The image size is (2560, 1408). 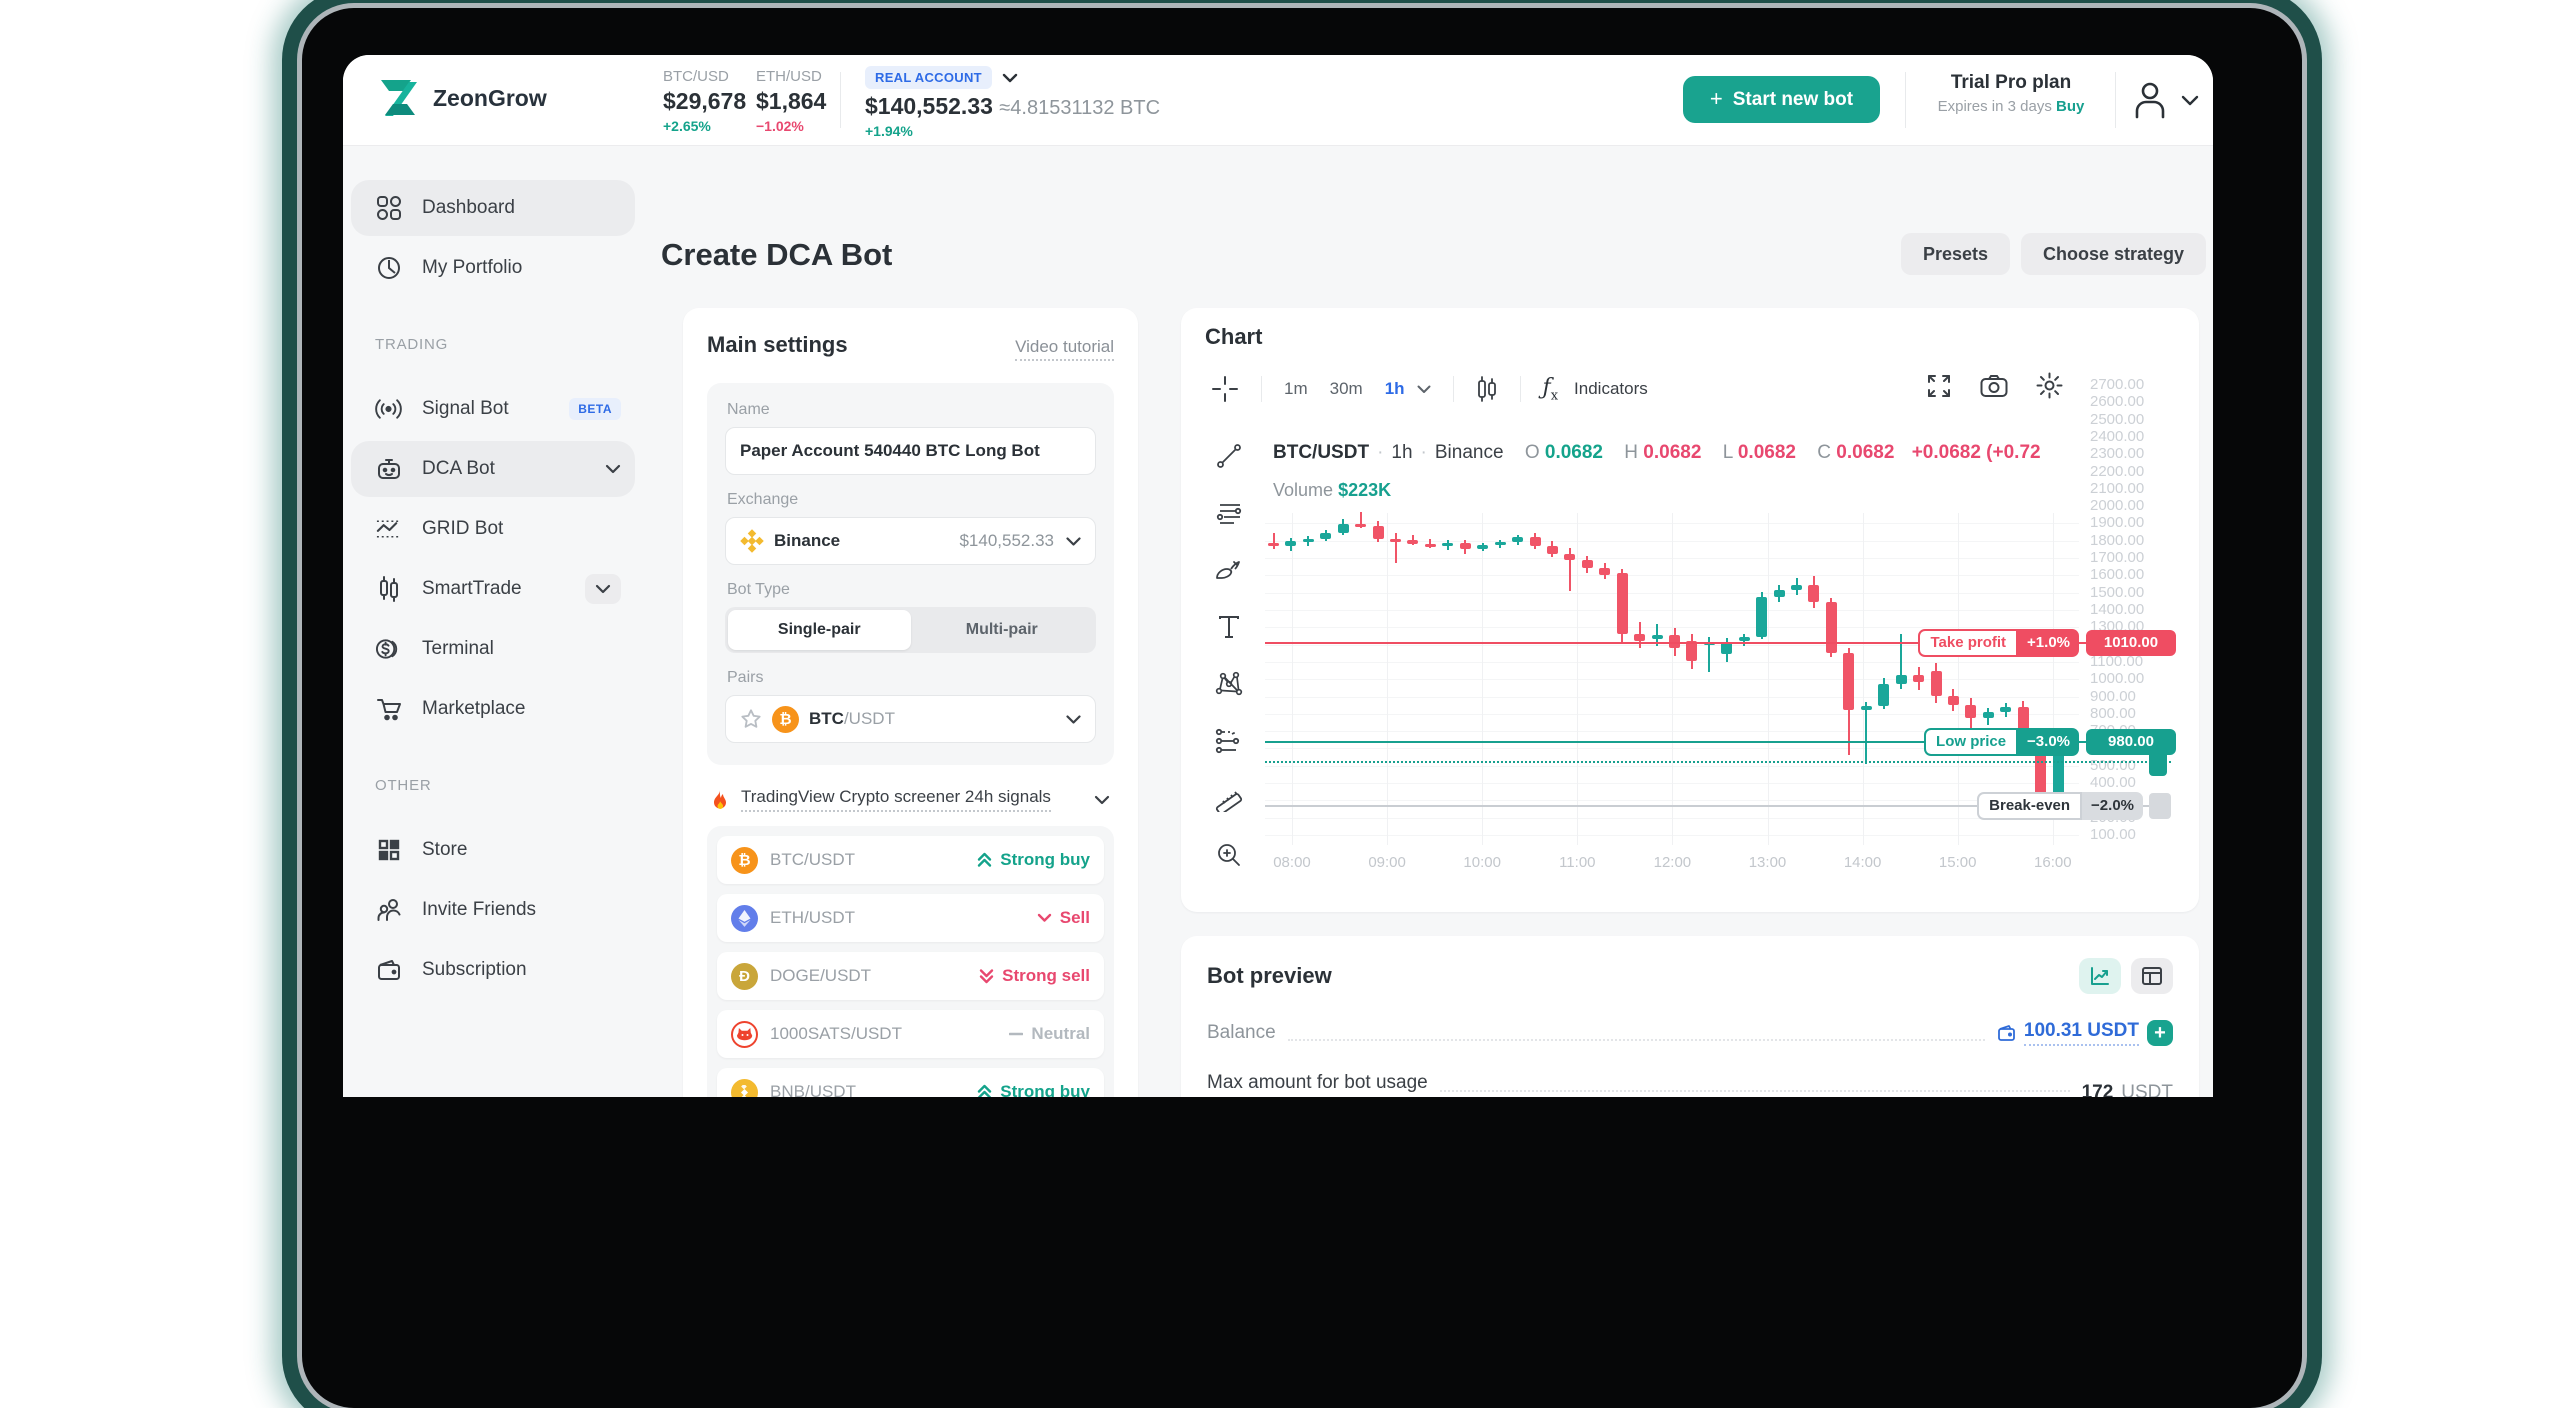 What do you see at coordinates (2049, 385) in the screenshot?
I see `gear-icon` at bounding box center [2049, 385].